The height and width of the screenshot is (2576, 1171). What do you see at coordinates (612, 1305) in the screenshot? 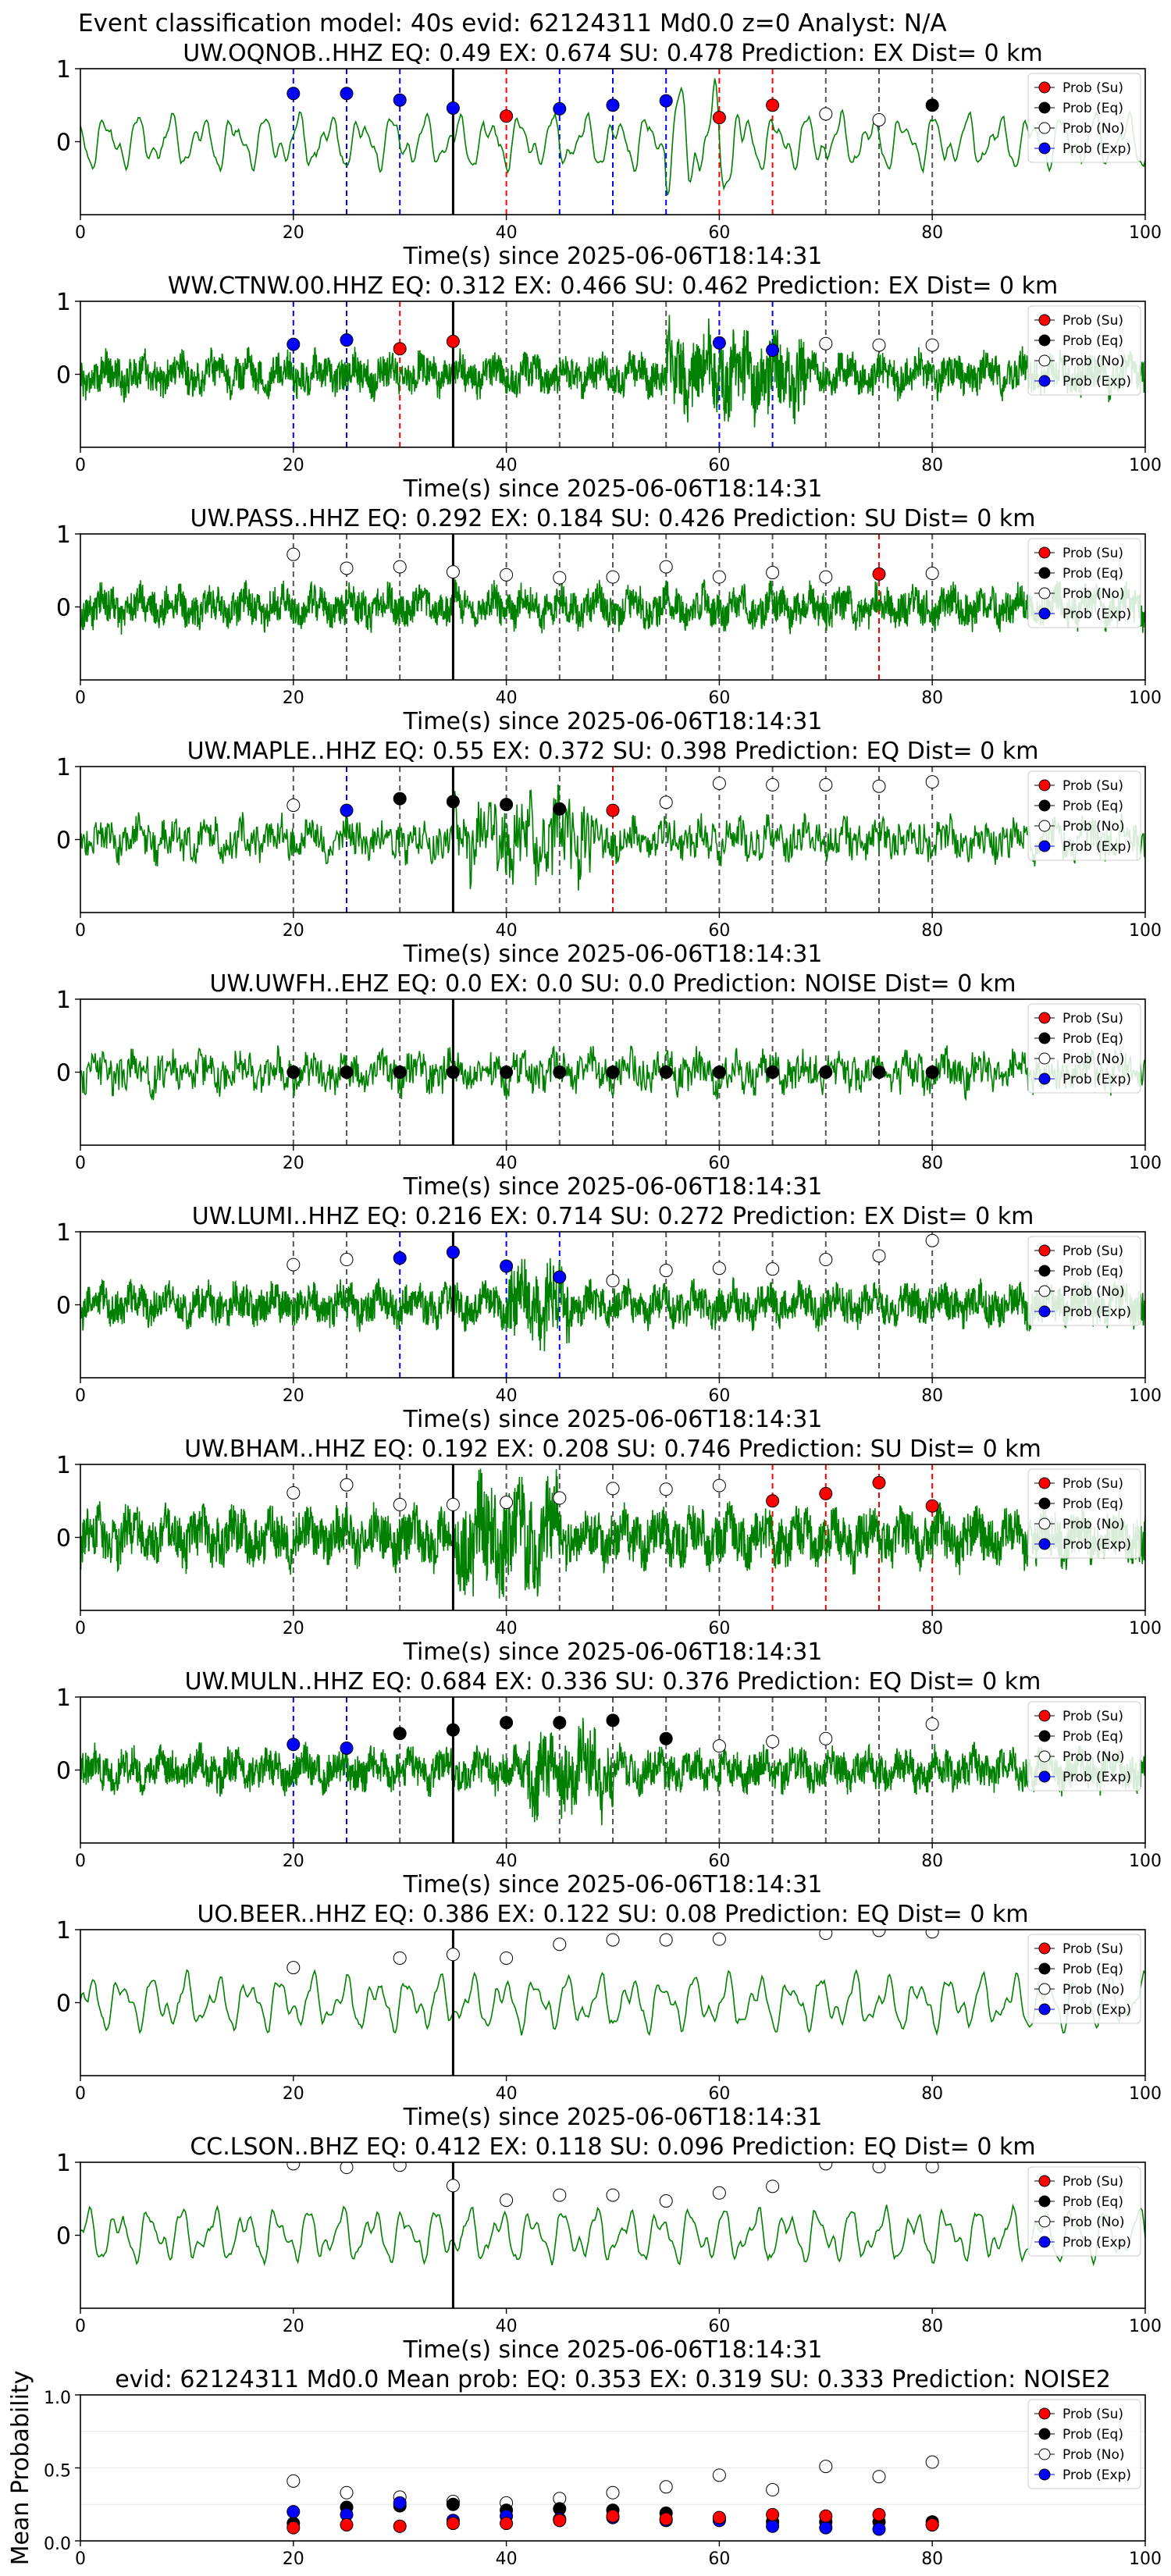
I see `waveform-trace` at bounding box center [612, 1305].